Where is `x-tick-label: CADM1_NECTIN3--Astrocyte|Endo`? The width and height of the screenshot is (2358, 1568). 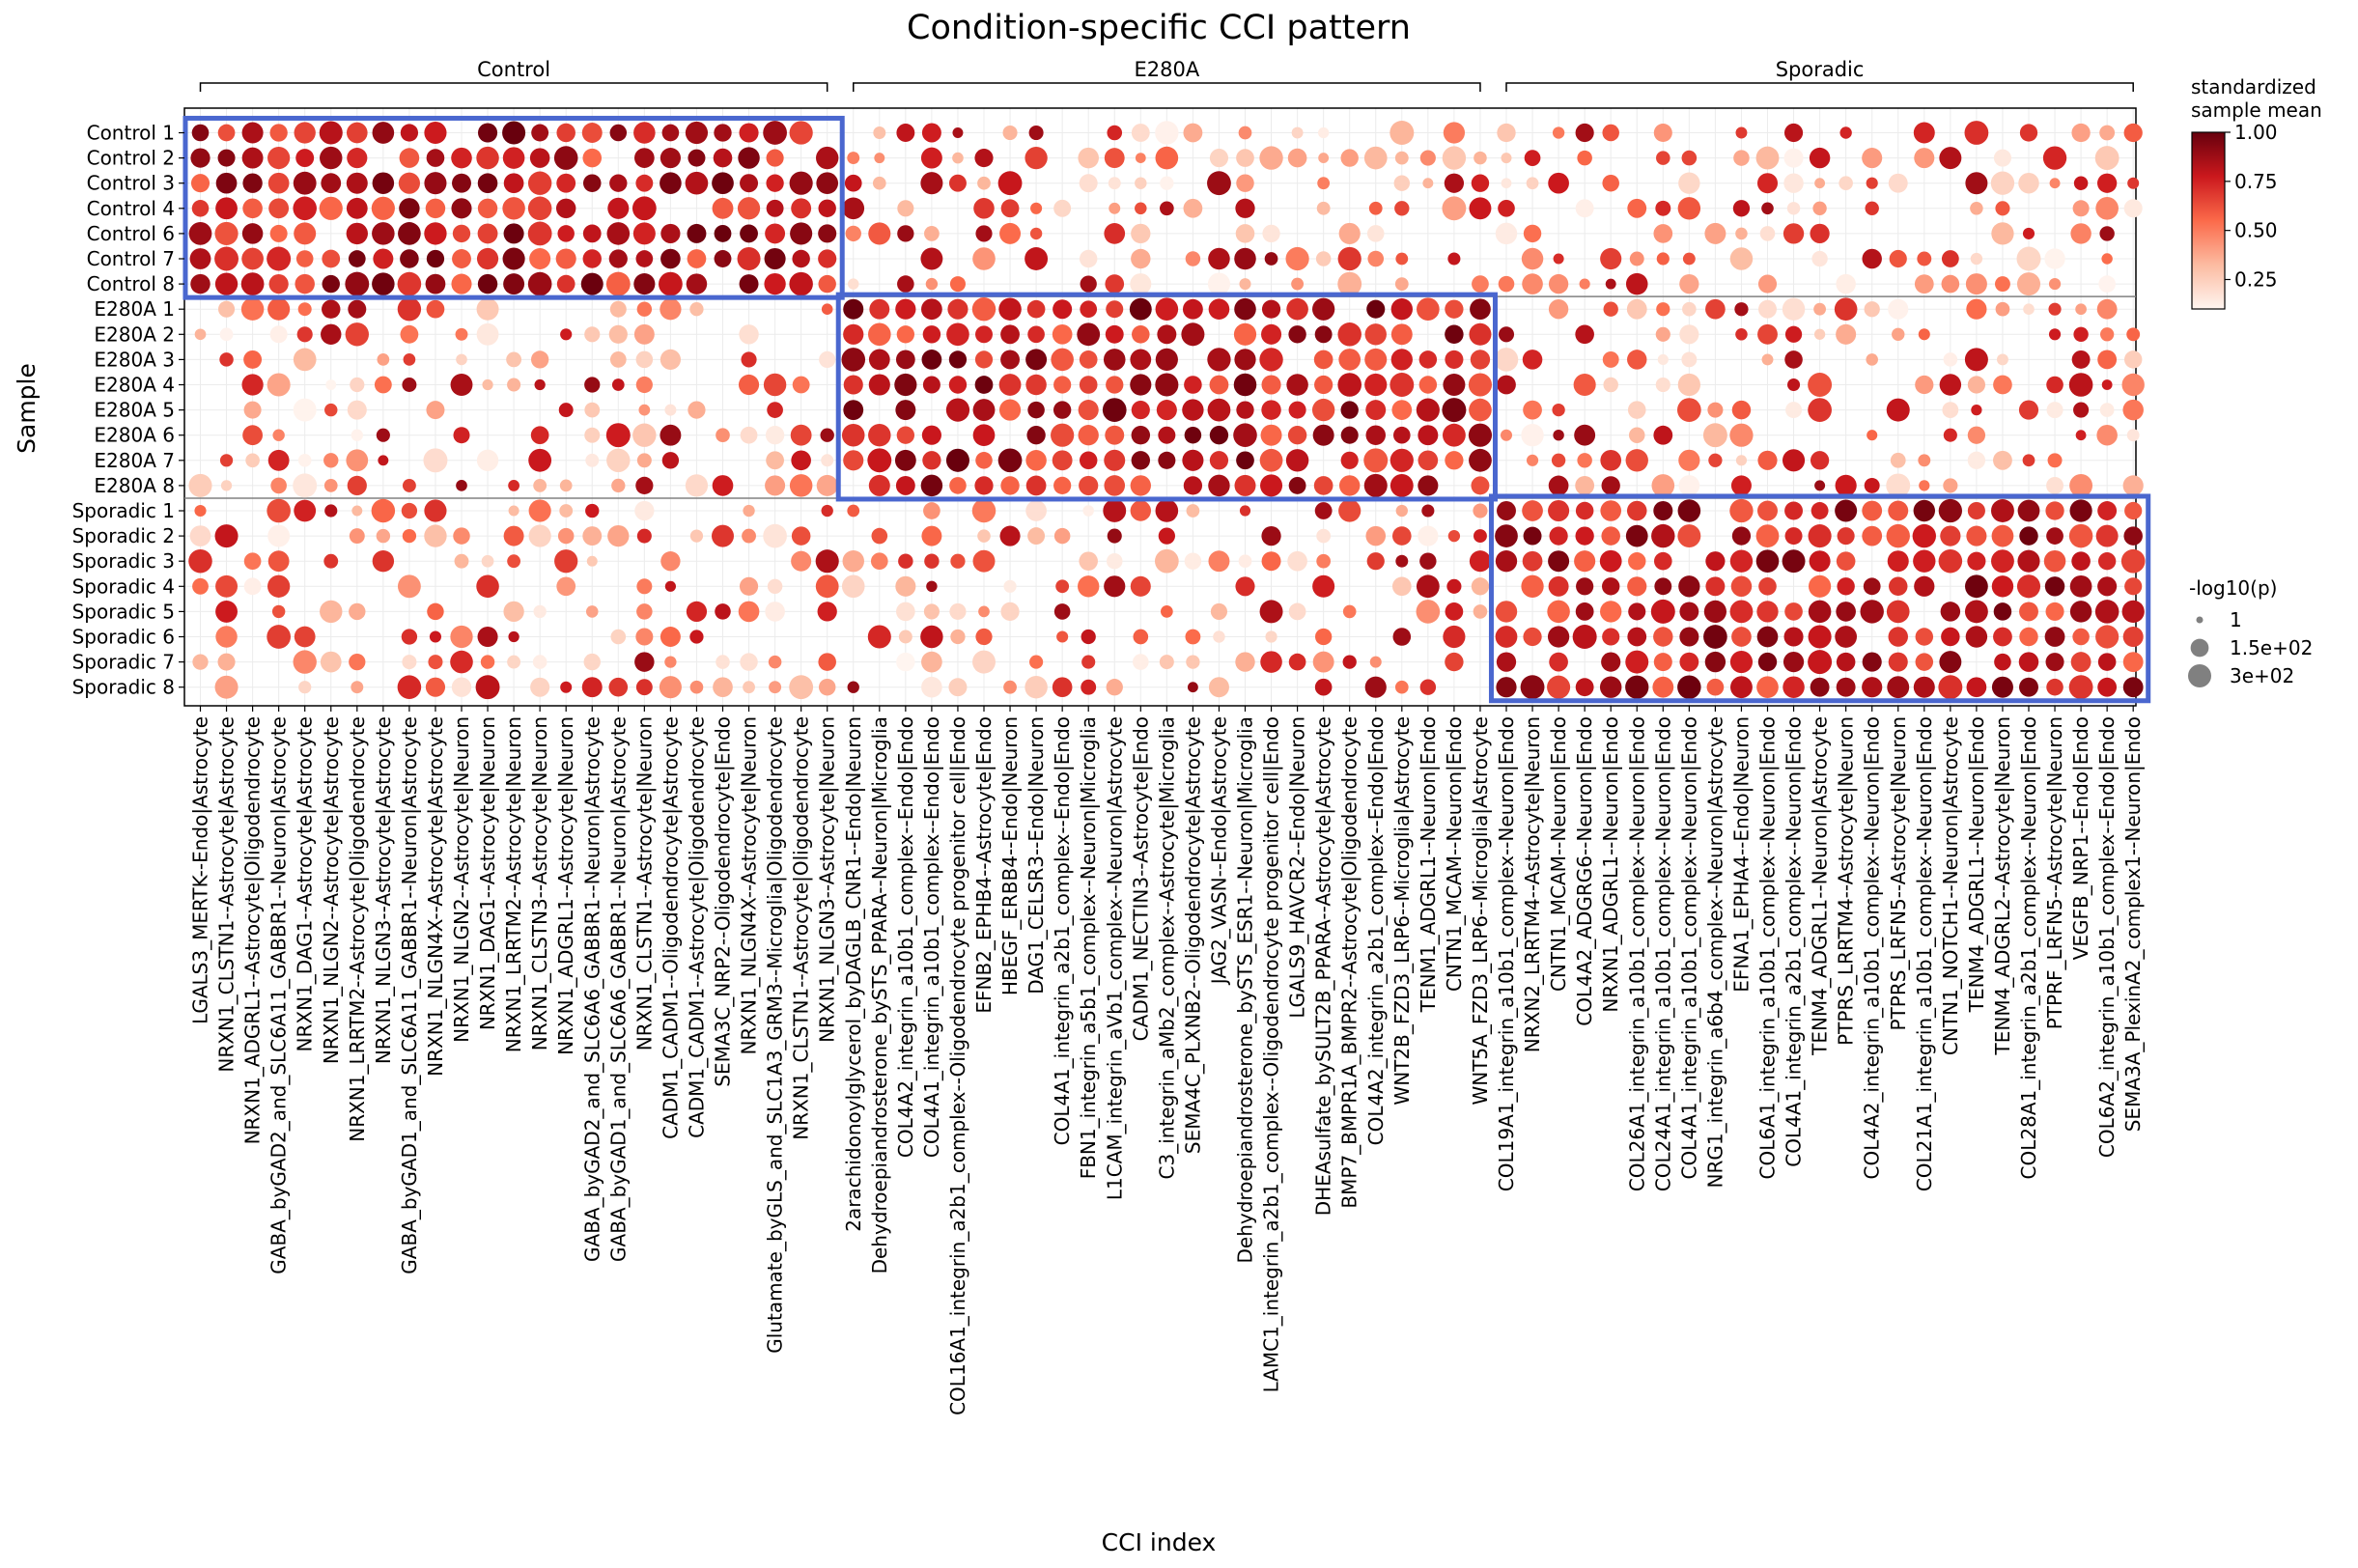
x-tick-label: CADM1_NECTIN3--Astrocyte|Endo is located at coordinates (1140, 879).